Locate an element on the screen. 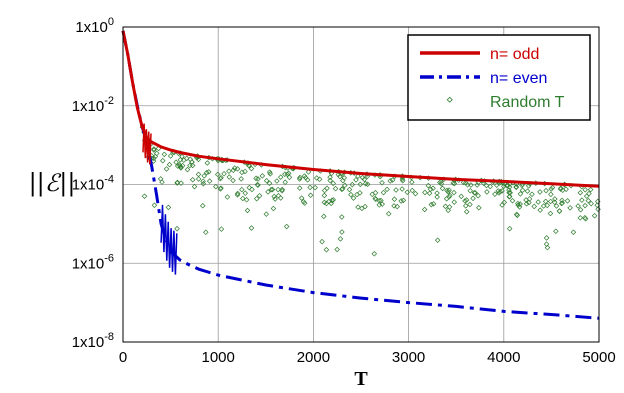 The height and width of the screenshot is (393, 624). y-tick-label: 1x10⁻⁴ is located at coordinates (93, 184).